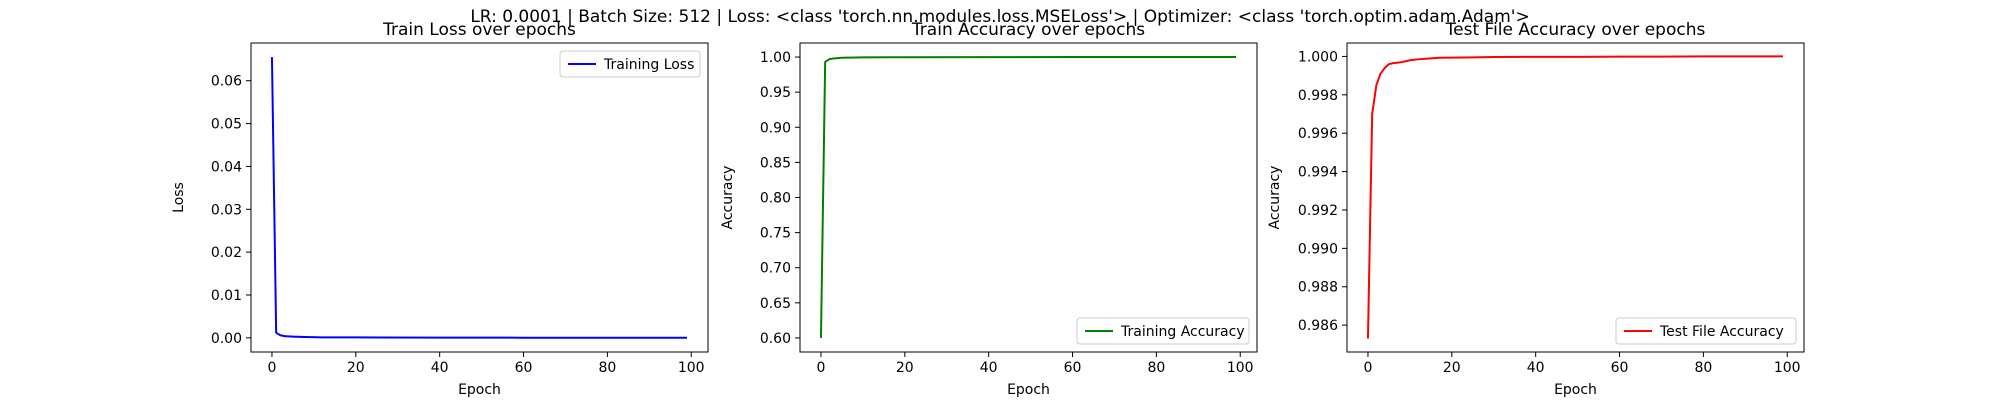  What do you see at coordinates (775, 93) in the screenshot?
I see `y-tick-label: 0.95` at bounding box center [775, 93].